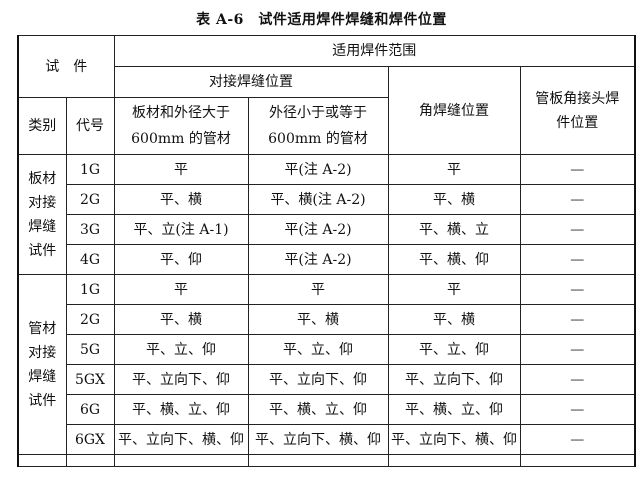  Describe the element at coordinates (181, 259) in the screenshot. I see `large-cell: 平、仰` at that location.